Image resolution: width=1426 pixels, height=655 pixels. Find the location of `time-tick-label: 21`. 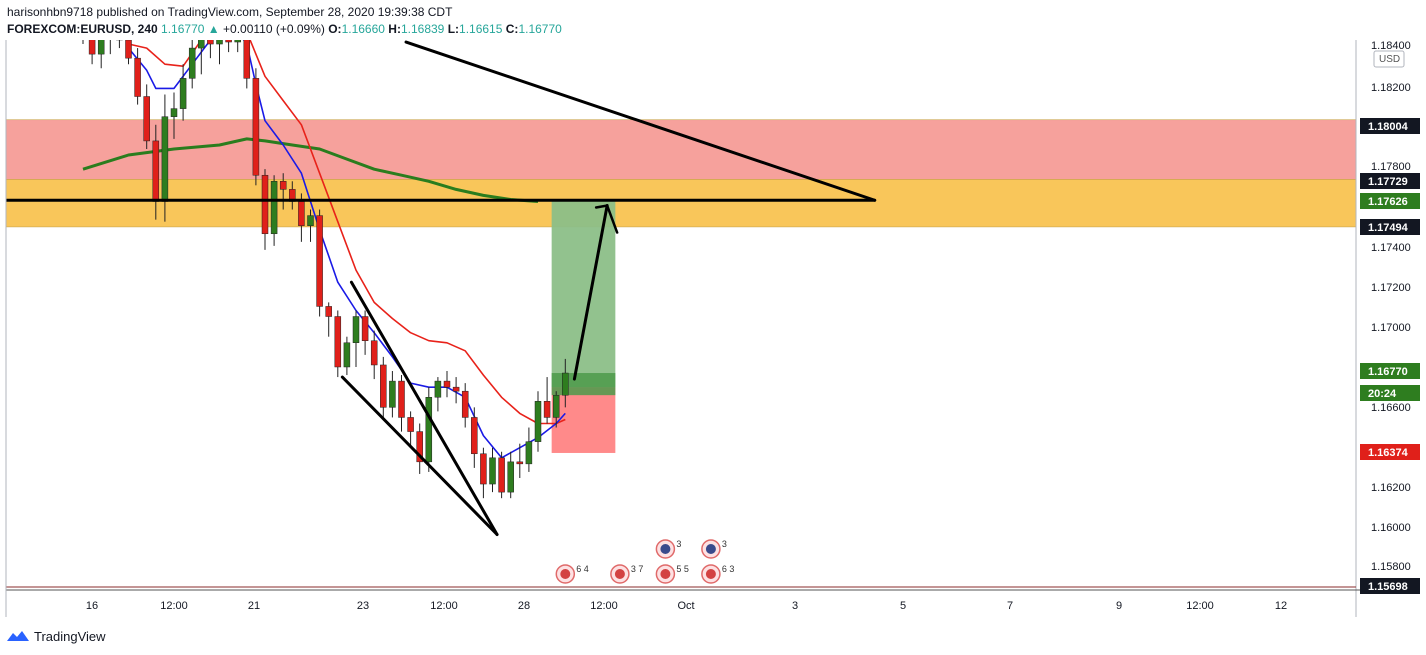

time-tick-label: 21 is located at coordinates (254, 606).